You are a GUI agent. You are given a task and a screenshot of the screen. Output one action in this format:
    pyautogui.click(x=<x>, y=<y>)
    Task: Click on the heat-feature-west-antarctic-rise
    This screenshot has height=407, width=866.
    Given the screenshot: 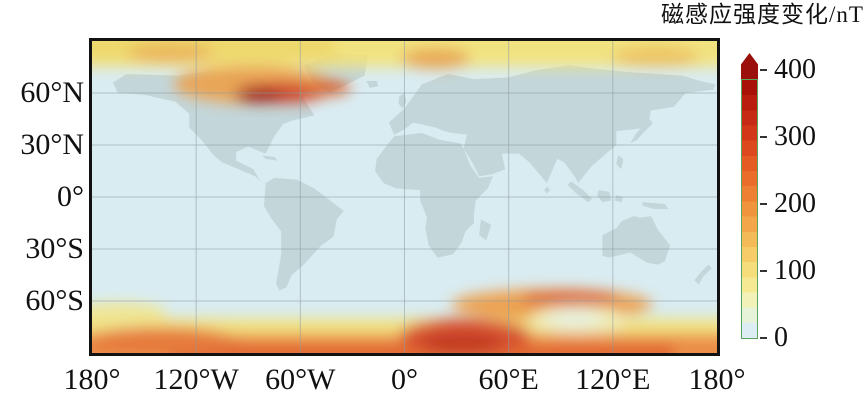 What is the action you would take?
    pyautogui.click(x=129, y=313)
    